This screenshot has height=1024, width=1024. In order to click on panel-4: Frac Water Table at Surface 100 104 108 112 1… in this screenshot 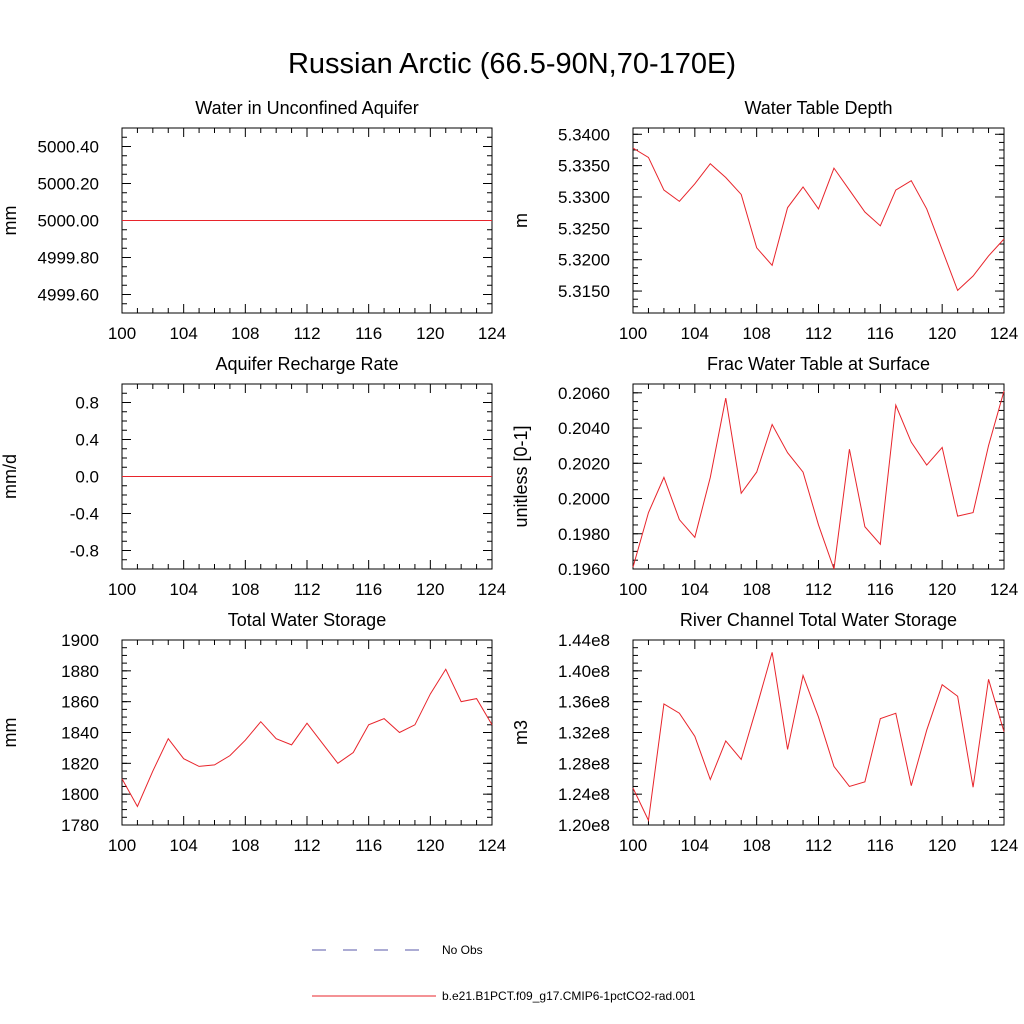, I will do `click(764, 476)`.